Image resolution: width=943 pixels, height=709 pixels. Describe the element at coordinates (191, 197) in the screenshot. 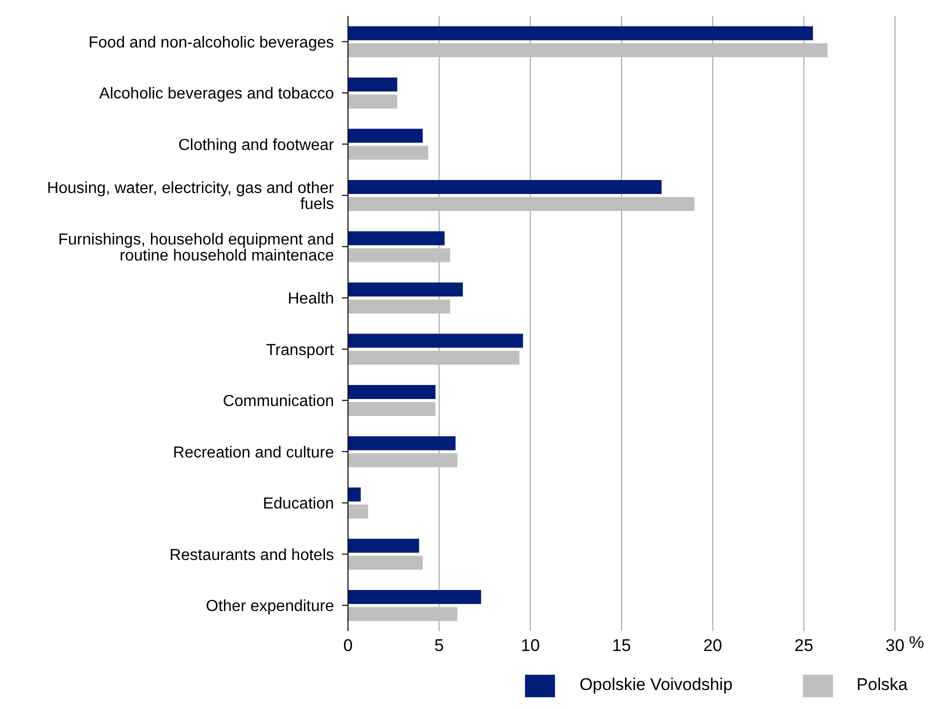

I see `y-tick-label: Housing, water, electricity, gas and other fuels` at that location.